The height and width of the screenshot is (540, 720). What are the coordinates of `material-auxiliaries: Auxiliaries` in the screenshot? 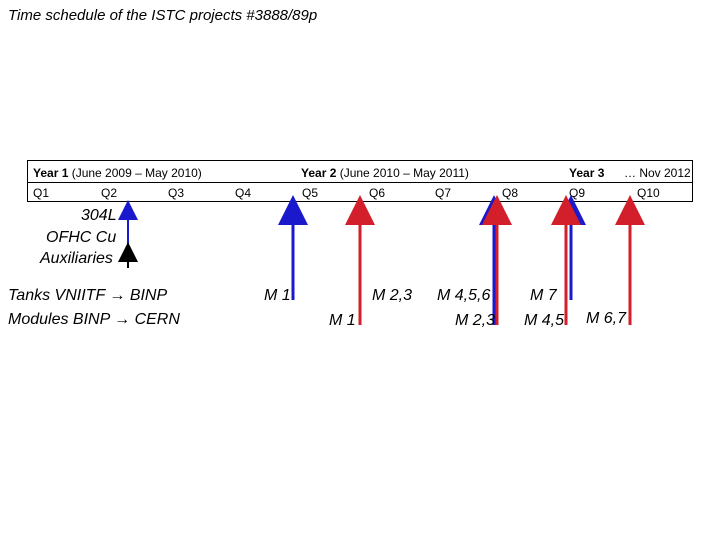 It's located at (76, 258).